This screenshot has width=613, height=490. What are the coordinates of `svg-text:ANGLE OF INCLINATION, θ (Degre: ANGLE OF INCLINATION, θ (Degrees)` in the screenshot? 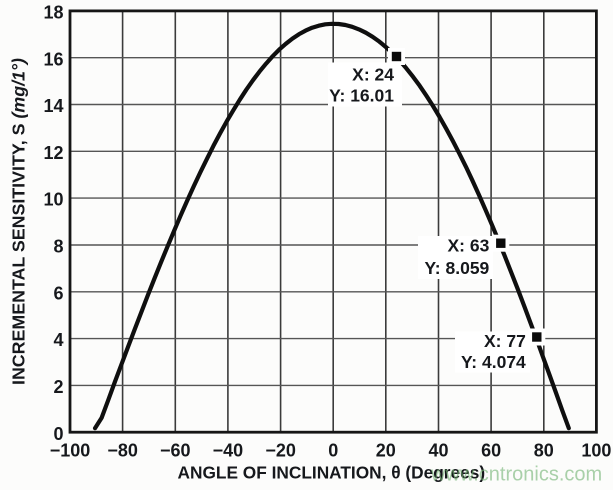 It's located at (332, 473).